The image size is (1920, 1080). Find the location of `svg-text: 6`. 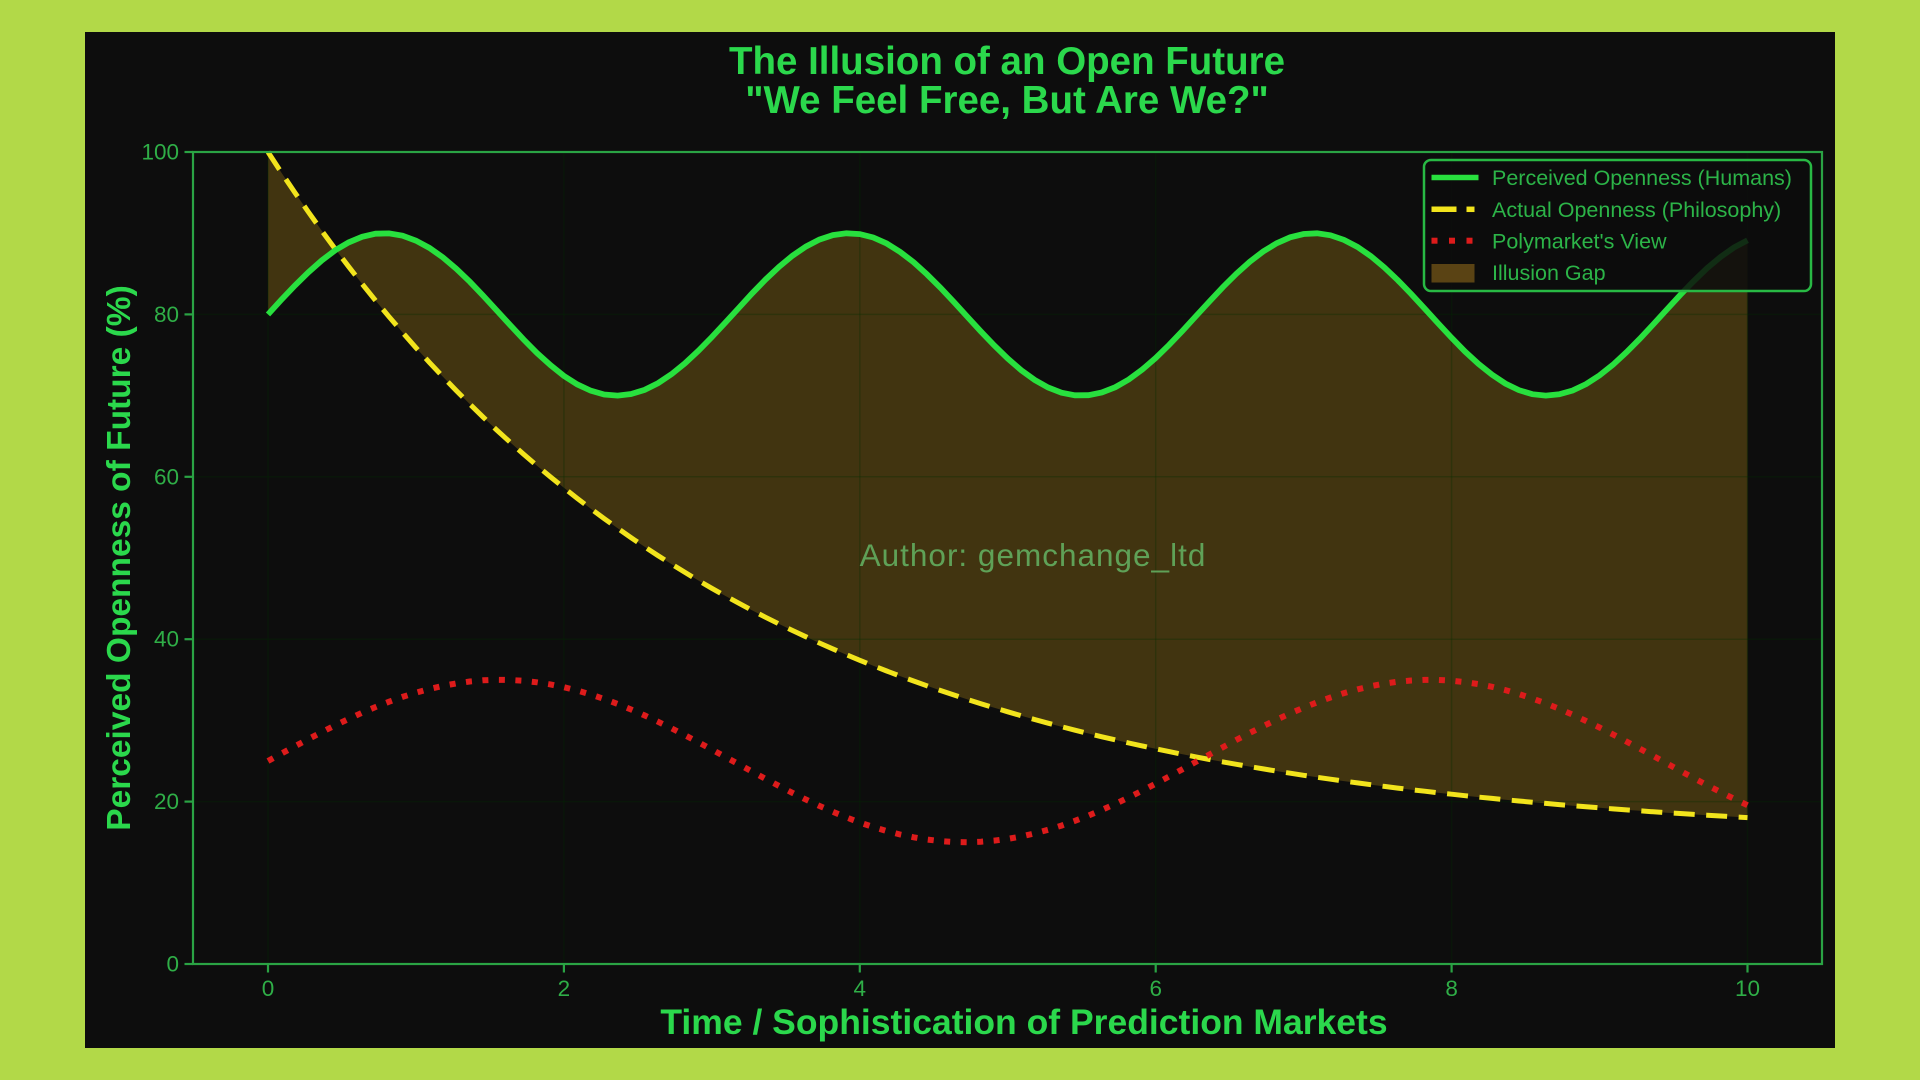

svg-text: 6 is located at coordinates (1155, 988).